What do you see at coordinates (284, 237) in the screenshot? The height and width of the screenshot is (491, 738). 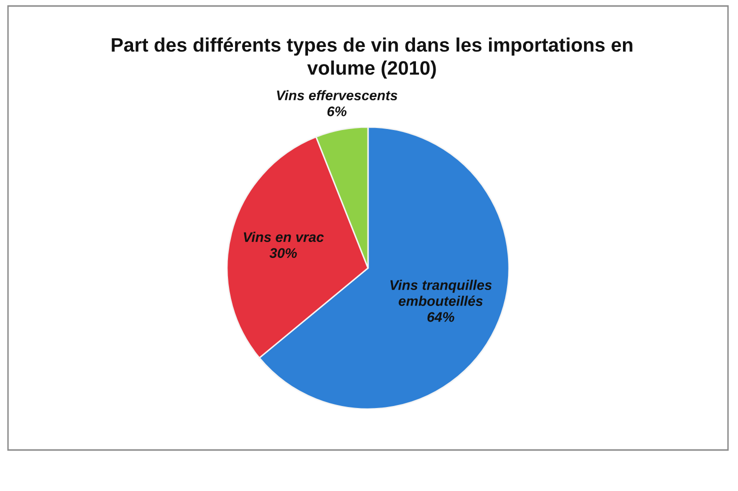 I see `slice-label: Vins en vrac` at bounding box center [284, 237].